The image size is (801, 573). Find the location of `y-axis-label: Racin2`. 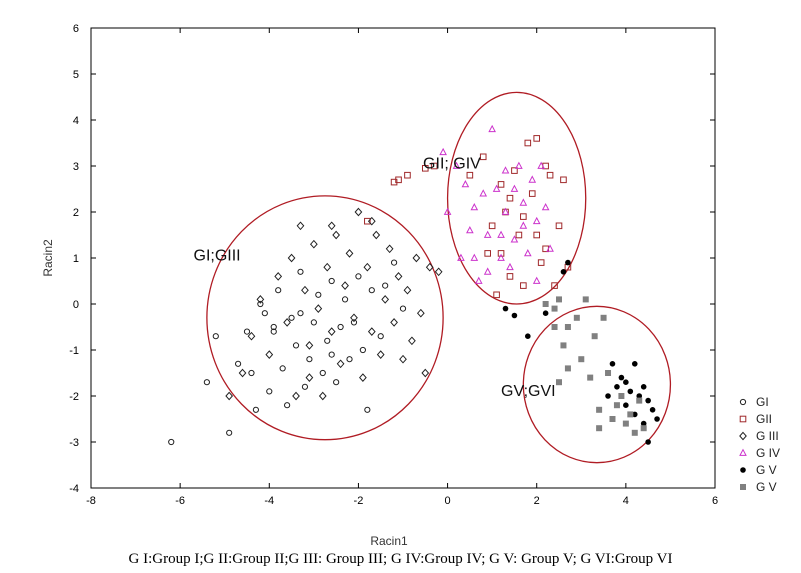

y-axis-label: Racin2 is located at coordinates (48, 258).